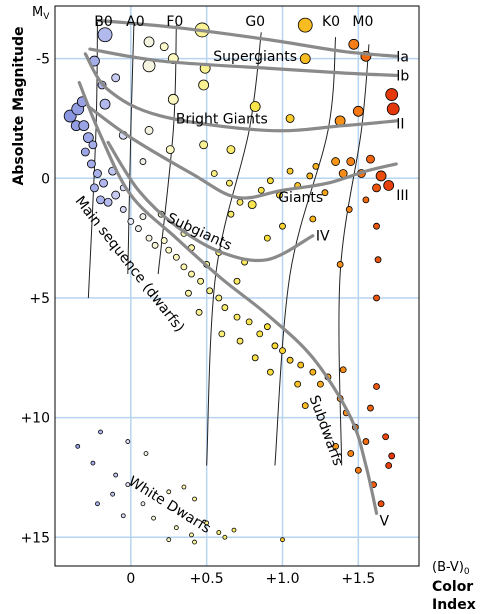  Describe the element at coordinates (255, 57) in the screenshot. I see `region-label: Supergiants` at that location.